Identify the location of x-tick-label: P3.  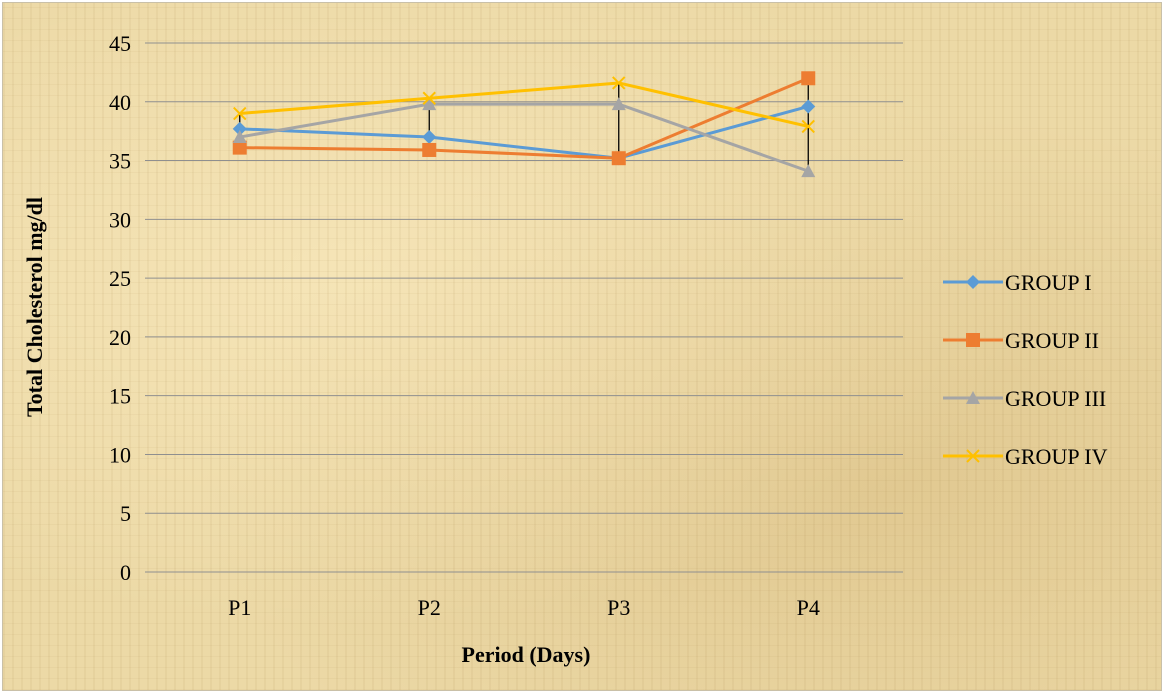
(618, 607).